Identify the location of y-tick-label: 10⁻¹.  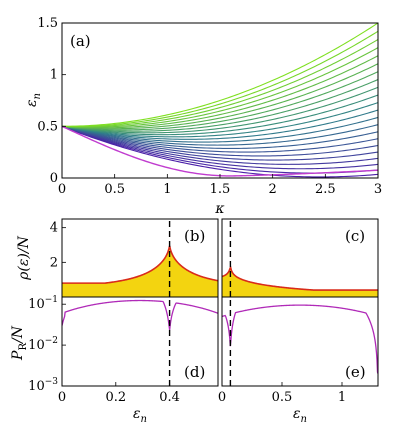
(43, 303).